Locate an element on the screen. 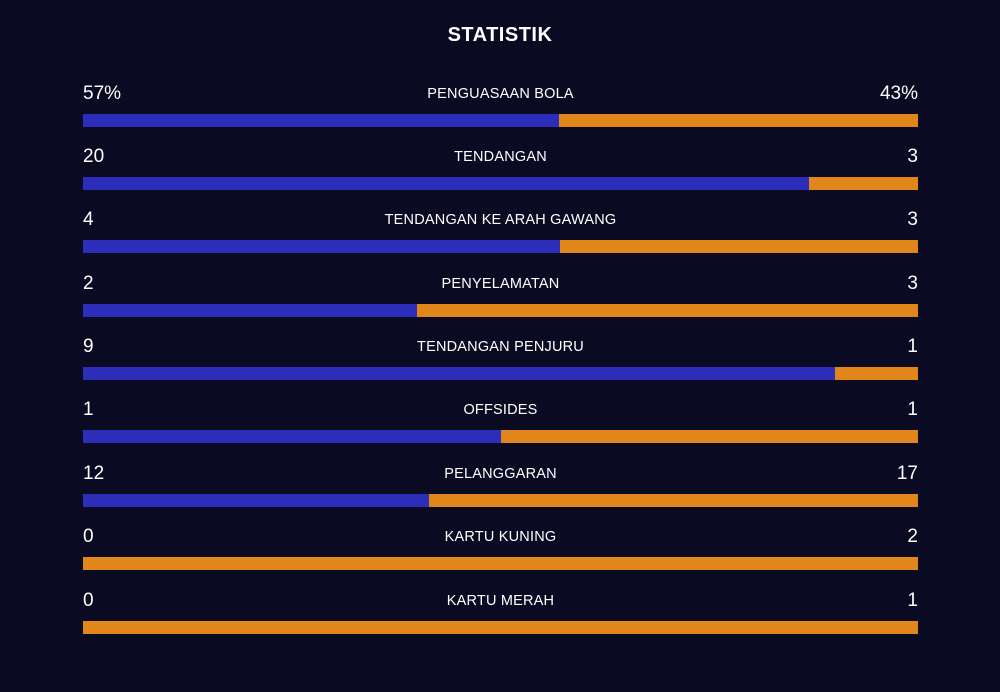  stat-row-shots: 20 TENDANGAN 3 is located at coordinates (500, 173).